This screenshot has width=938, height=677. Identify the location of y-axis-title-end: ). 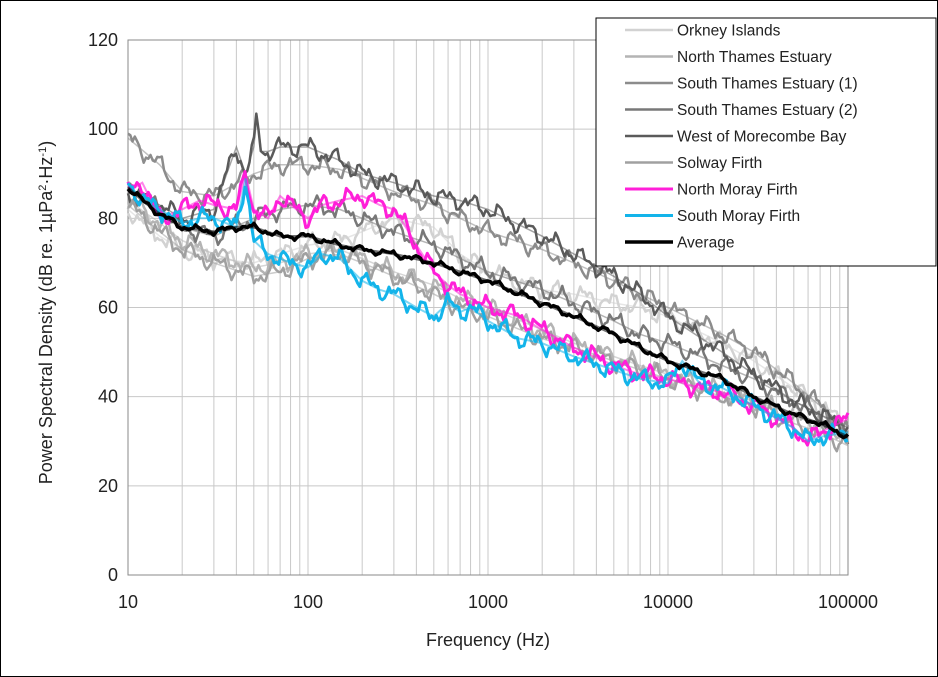
(46, 144).